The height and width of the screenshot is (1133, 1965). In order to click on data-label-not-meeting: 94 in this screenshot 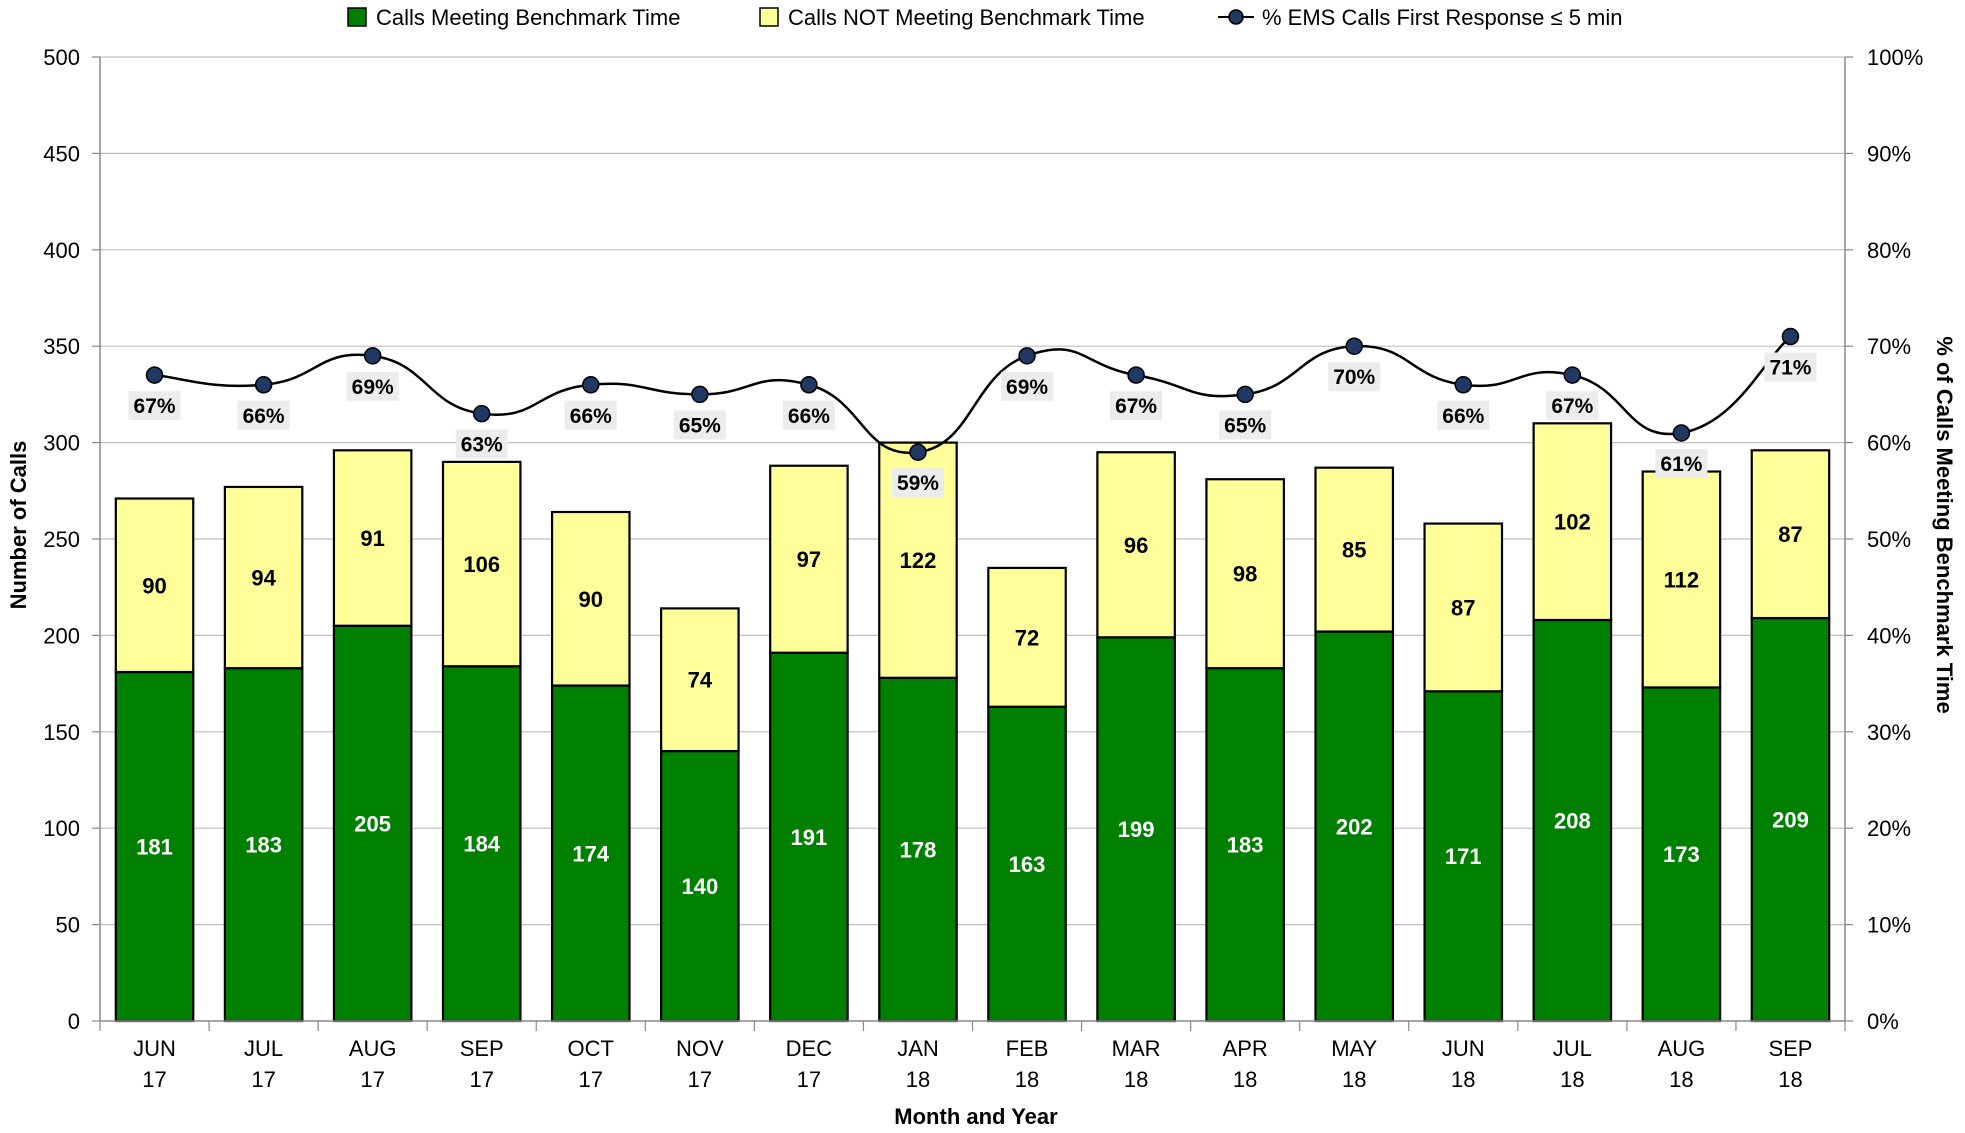, I will do `click(263, 578)`.